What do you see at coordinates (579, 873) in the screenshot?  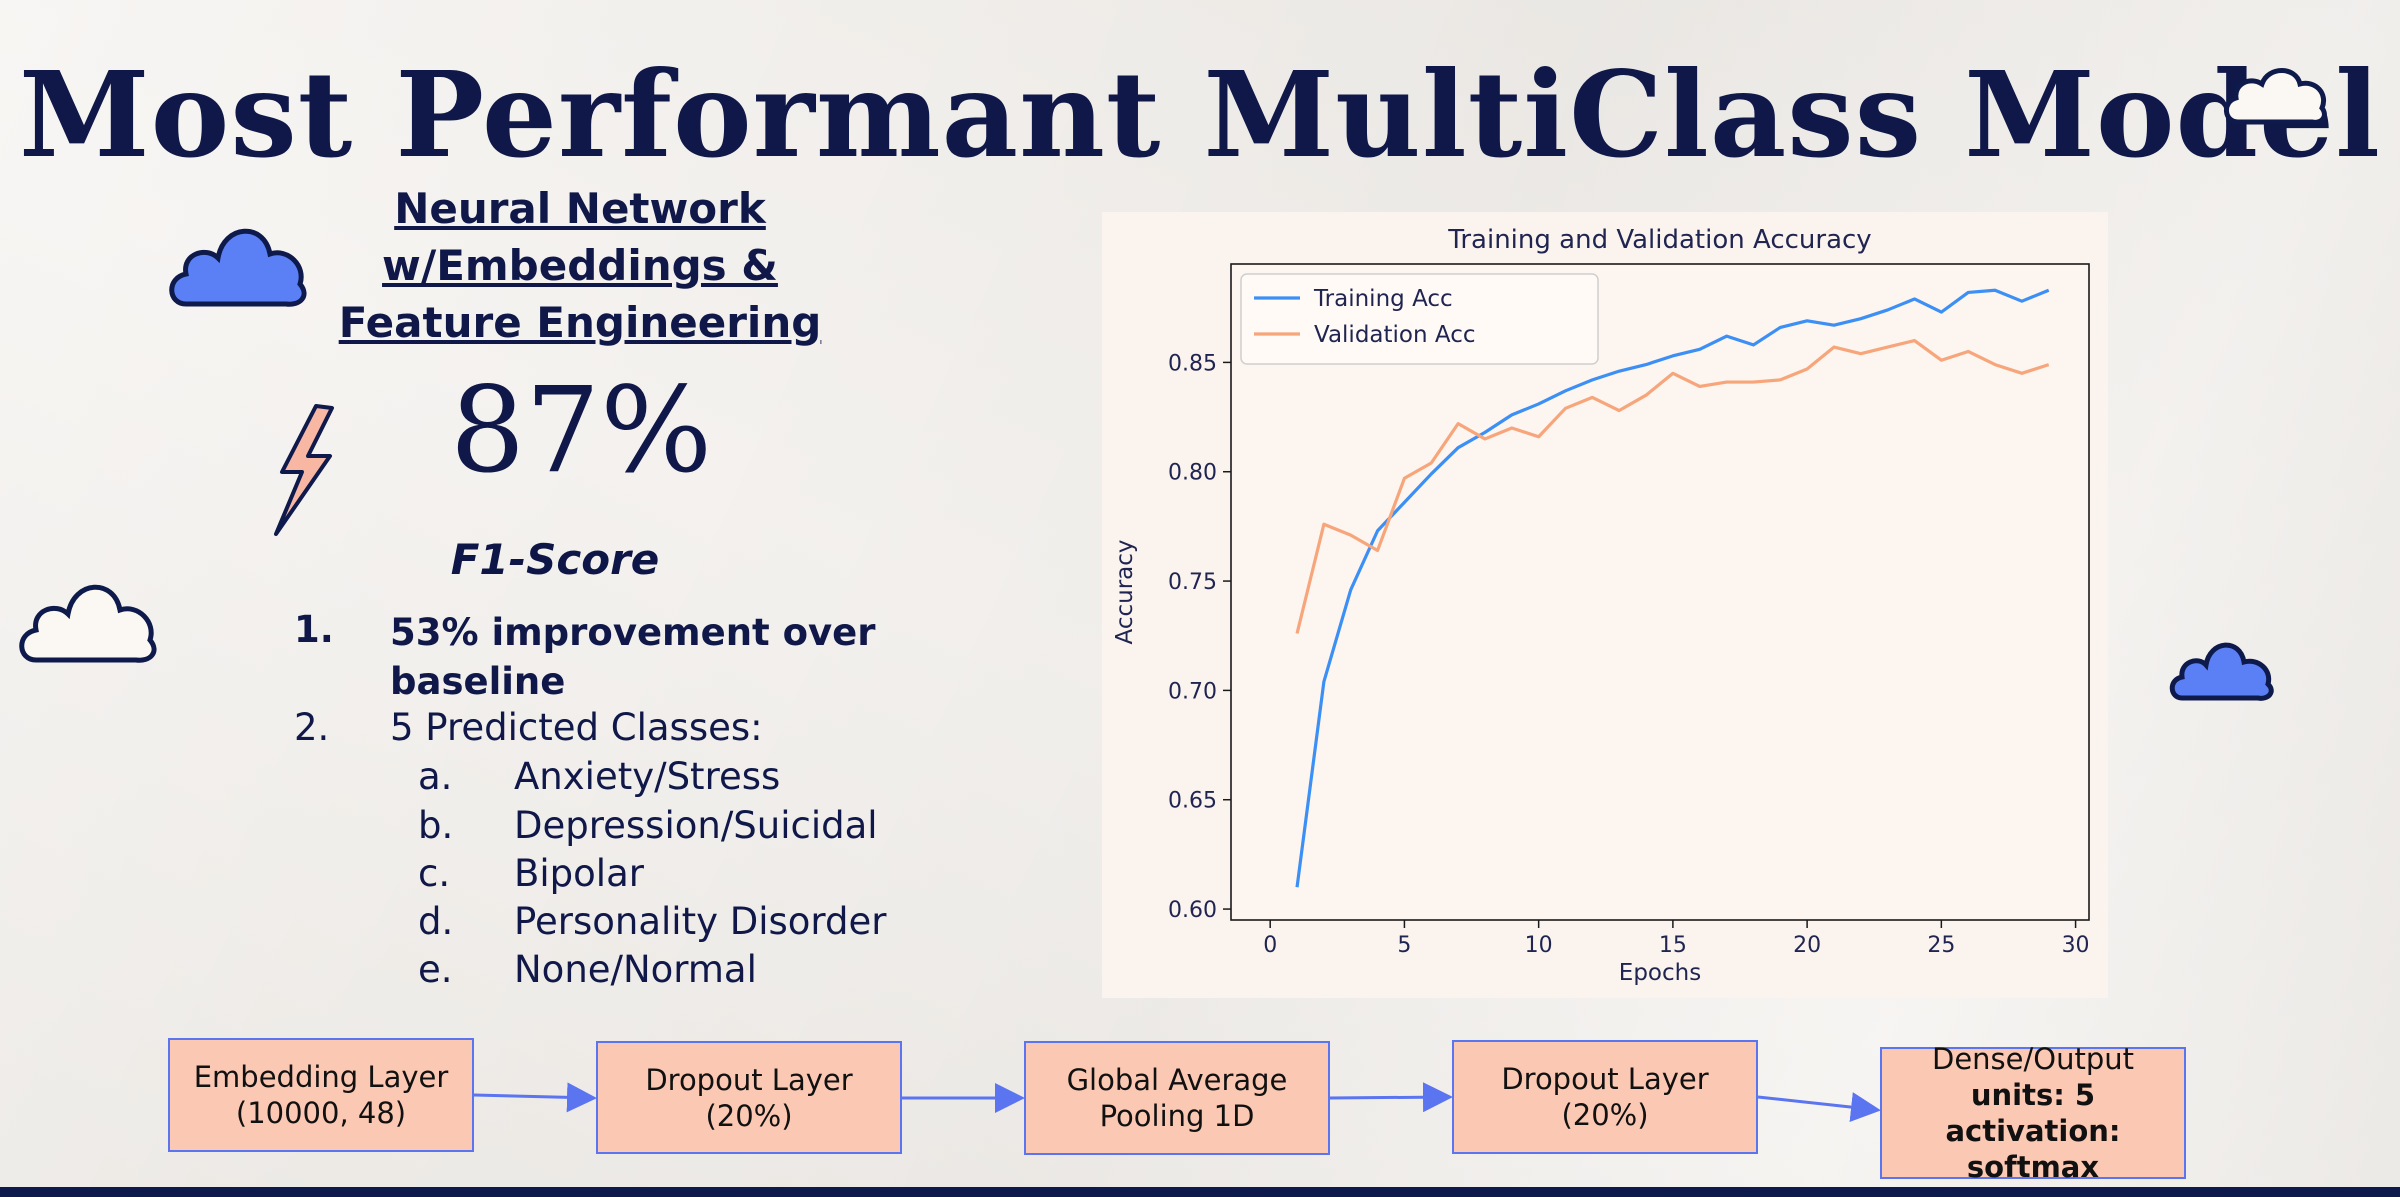 I see `class-label: Bipolar` at bounding box center [579, 873].